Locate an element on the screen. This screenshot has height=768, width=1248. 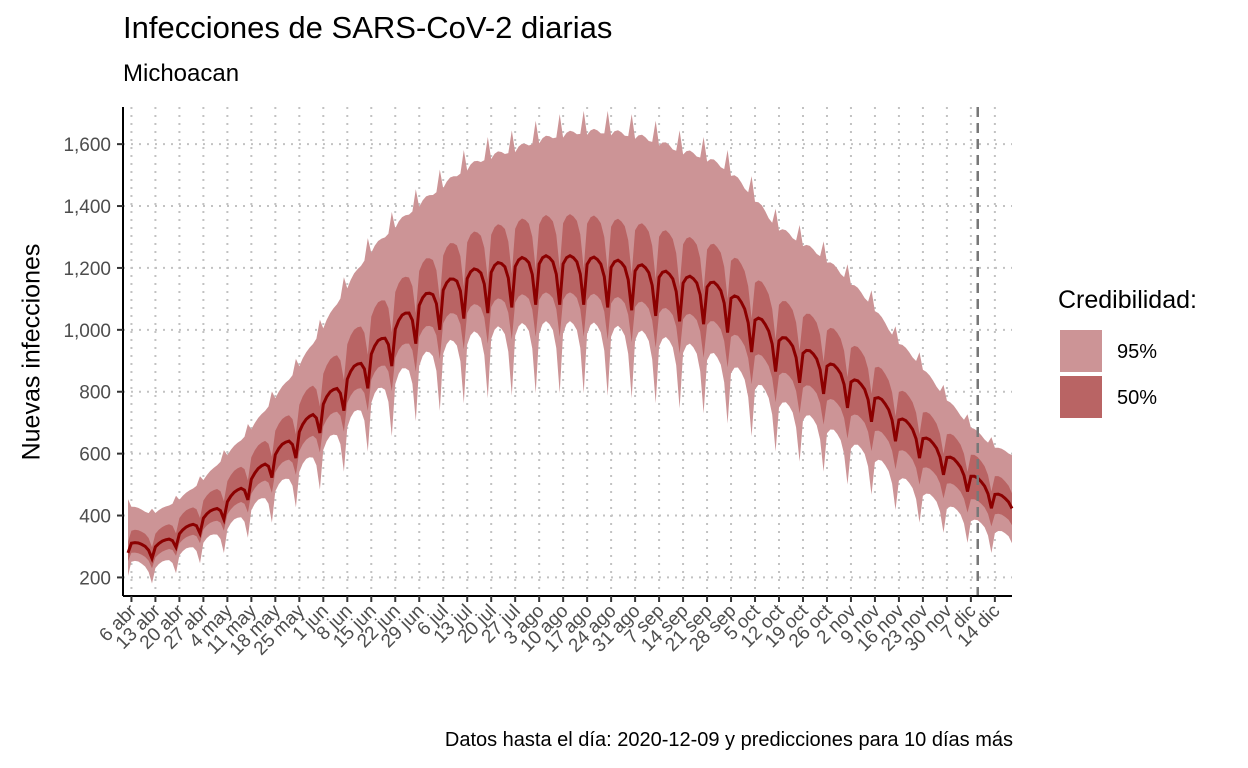
chart-subtitle: Michoacan is located at coordinates (181, 73).